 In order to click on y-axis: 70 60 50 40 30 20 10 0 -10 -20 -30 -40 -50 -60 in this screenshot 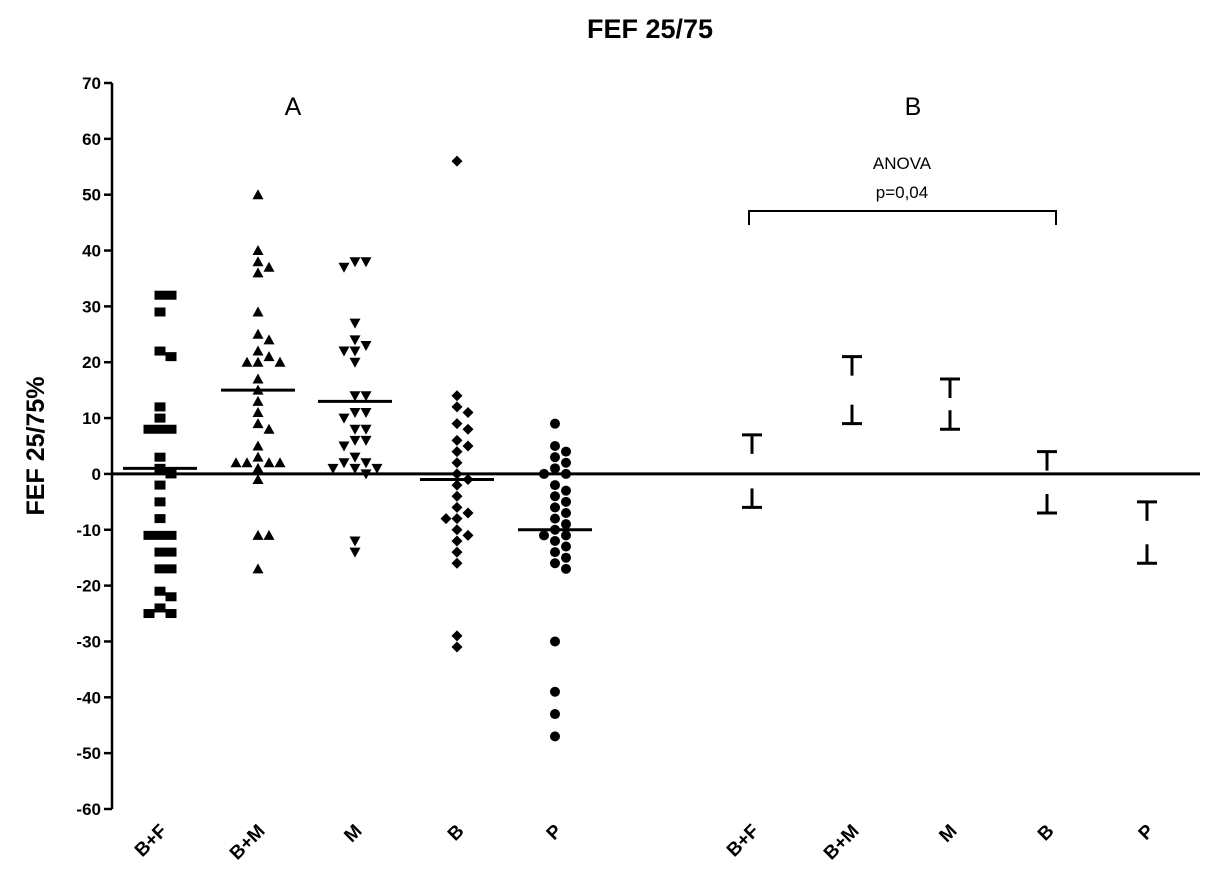, I will do `click(95, 446)`.